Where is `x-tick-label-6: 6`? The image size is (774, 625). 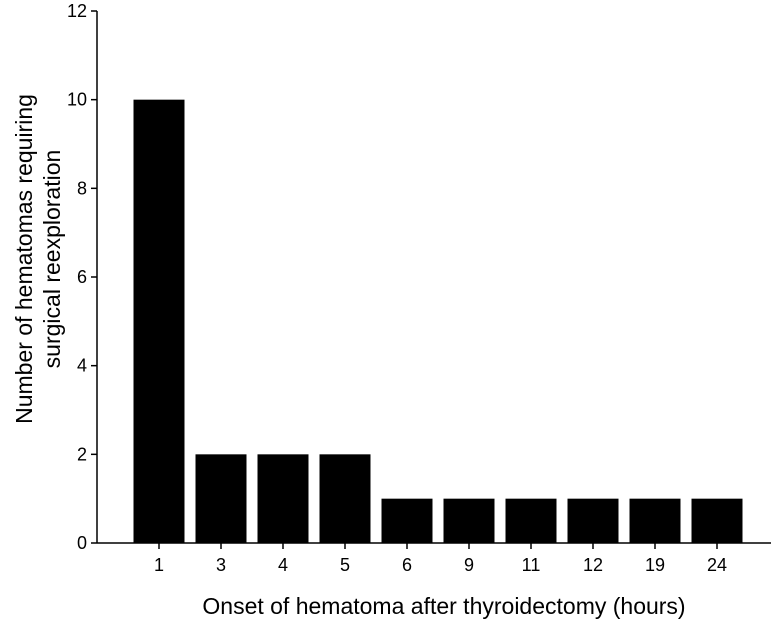
x-tick-label-6: 6 is located at coordinates (407, 565).